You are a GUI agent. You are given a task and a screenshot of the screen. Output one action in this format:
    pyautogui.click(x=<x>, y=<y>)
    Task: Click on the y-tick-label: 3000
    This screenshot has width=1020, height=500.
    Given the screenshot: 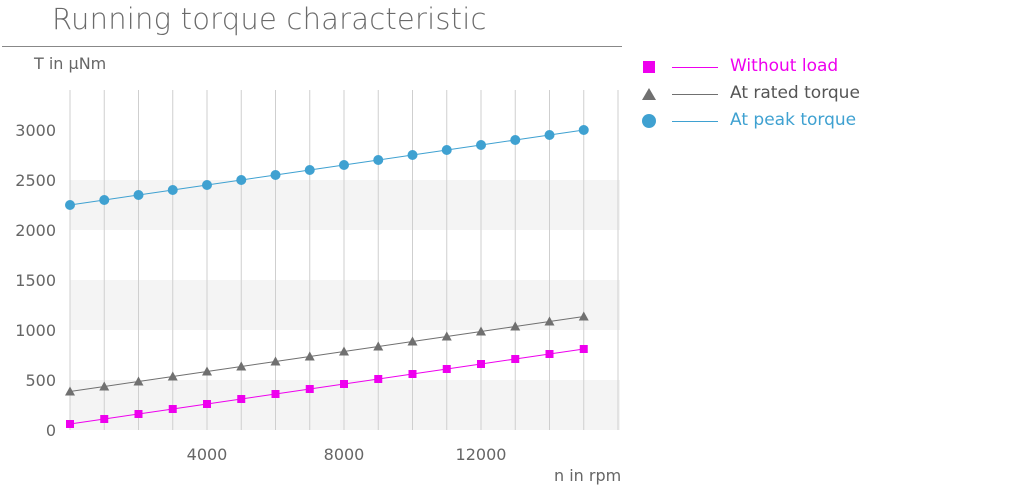 What is the action you would take?
    pyautogui.click(x=35, y=130)
    